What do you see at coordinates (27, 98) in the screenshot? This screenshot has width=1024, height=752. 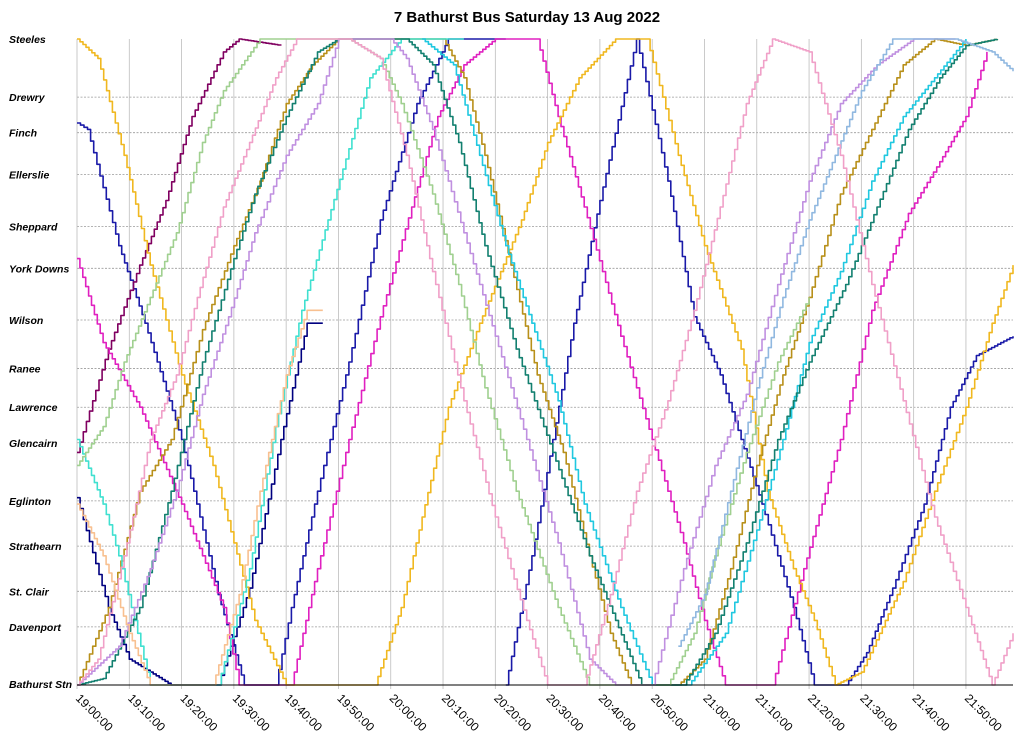 I see `stop-label: Drewry` at bounding box center [27, 98].